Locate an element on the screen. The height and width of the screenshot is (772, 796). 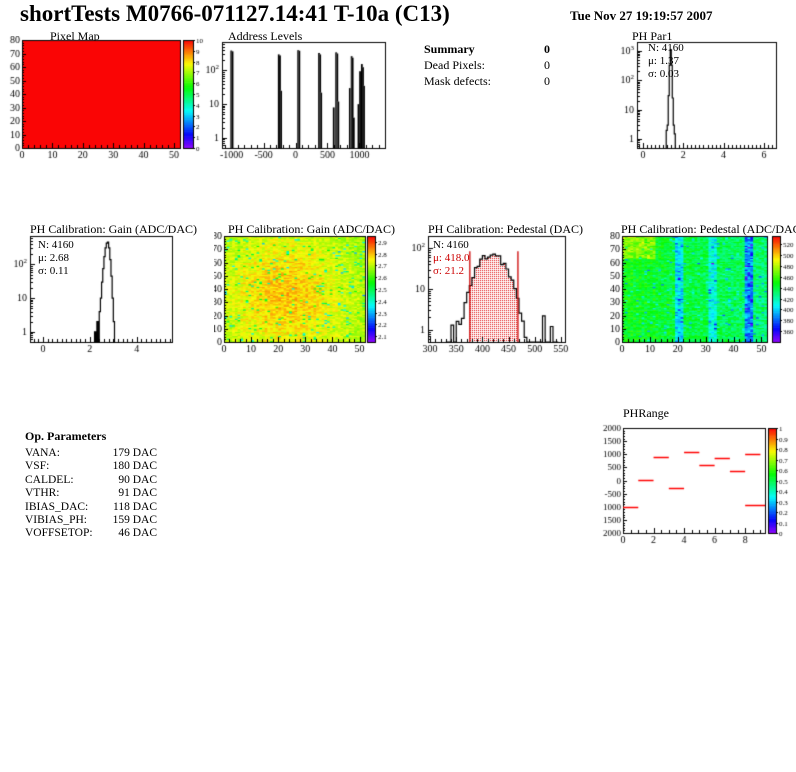
op-row: VIBIAS_PH: 159 DAC is located at coordinates (91, 520).